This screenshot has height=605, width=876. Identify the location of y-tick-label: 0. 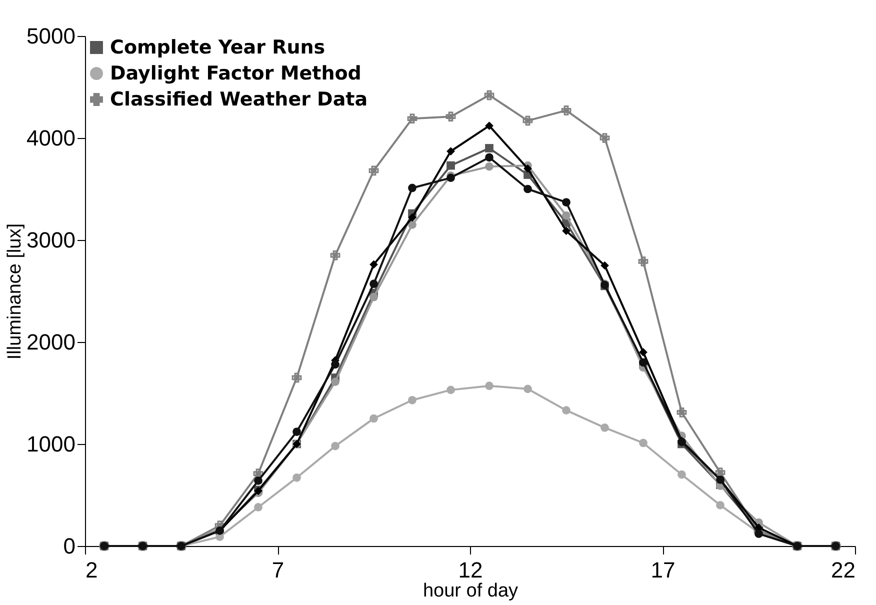
(69, 546).